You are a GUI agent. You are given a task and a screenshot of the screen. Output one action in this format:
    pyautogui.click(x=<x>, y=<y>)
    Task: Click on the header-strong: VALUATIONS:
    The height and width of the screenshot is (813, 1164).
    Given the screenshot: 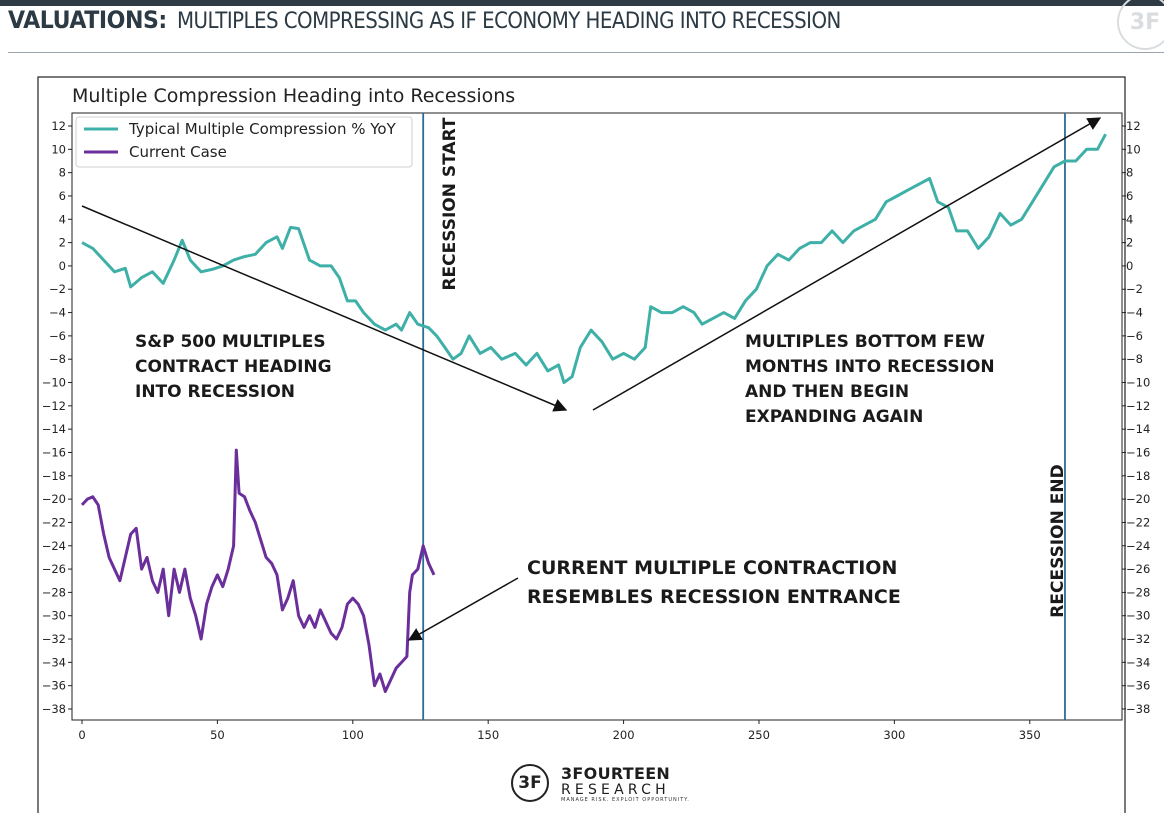 What is the action you would take?
    pyautogui.click(x=87, y=20)
    